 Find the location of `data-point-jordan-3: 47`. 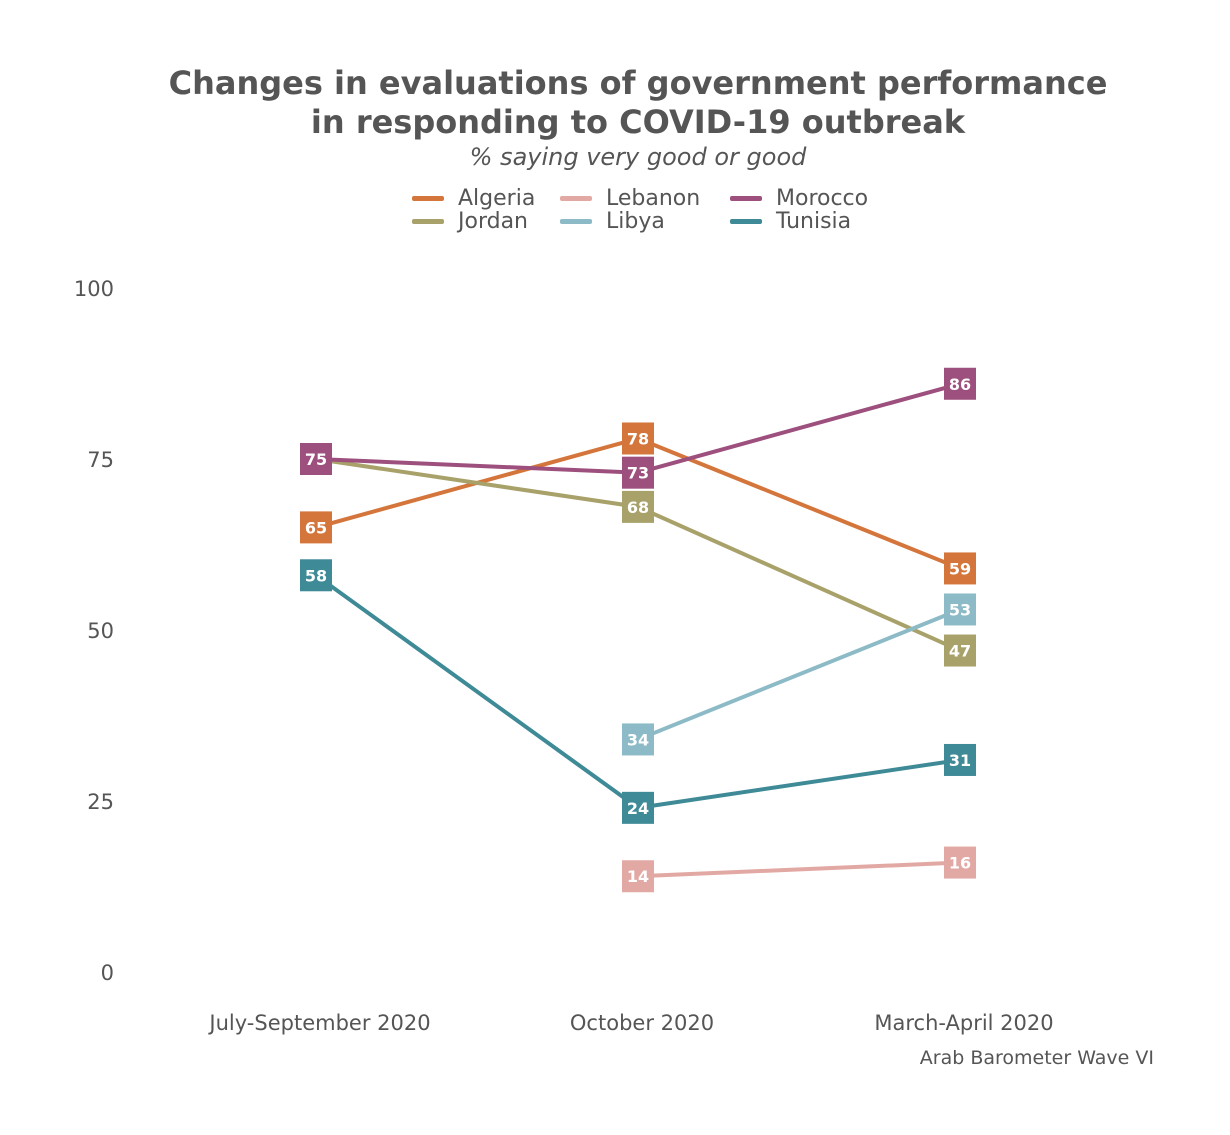

data-point-jordan-3: 47 is located at coordinates (960, 650).